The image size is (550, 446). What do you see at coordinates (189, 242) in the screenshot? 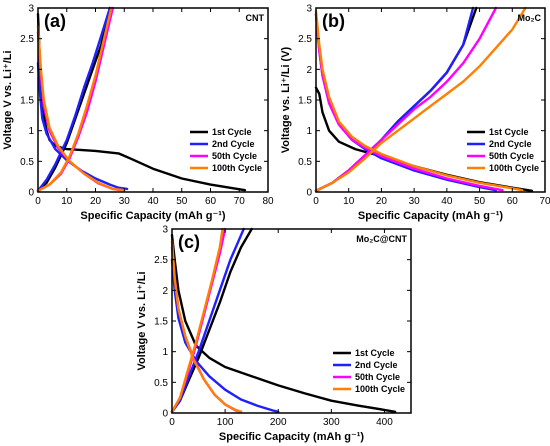
I see `panel-label: (c)` at bounding box center [189, 242].